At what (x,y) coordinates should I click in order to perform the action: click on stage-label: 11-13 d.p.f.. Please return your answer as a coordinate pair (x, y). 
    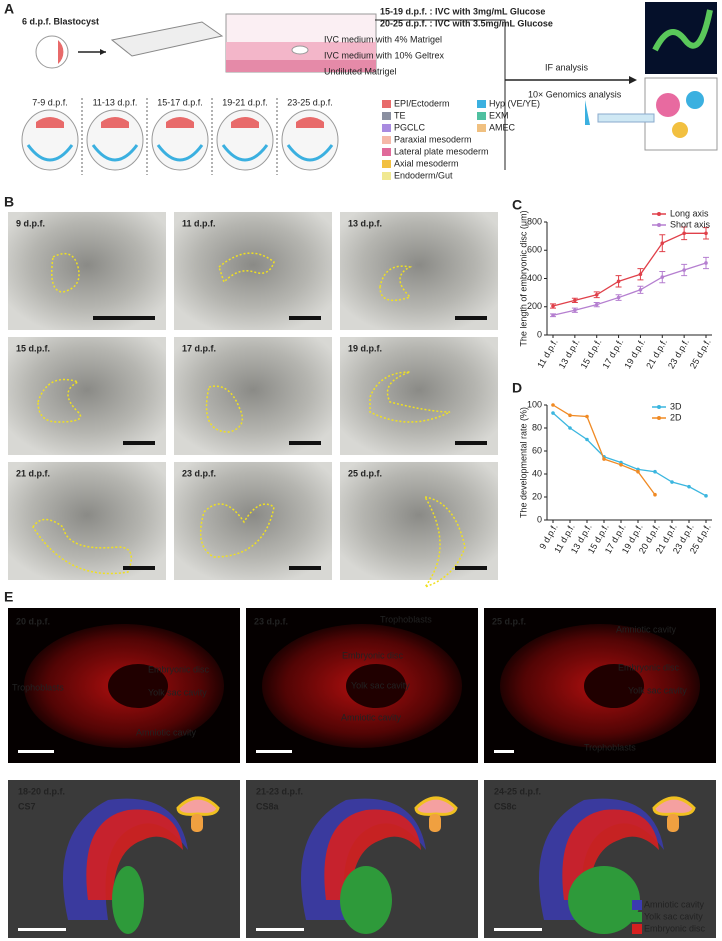
    Looking at the image, I should click on (115, 102).